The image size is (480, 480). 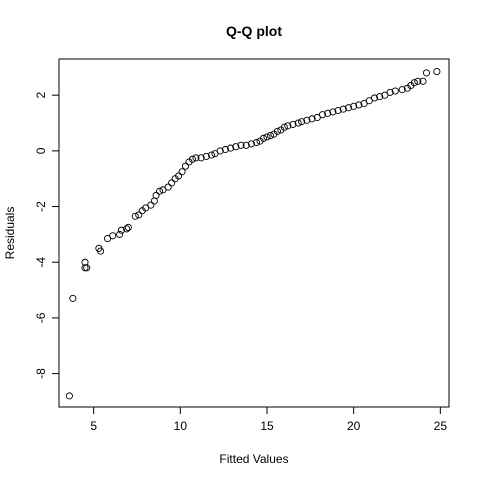 What do you see at coordinates (41, 373) in the screenshot?
I see `y-tick-label: -8` at bounding box center [41, 373].